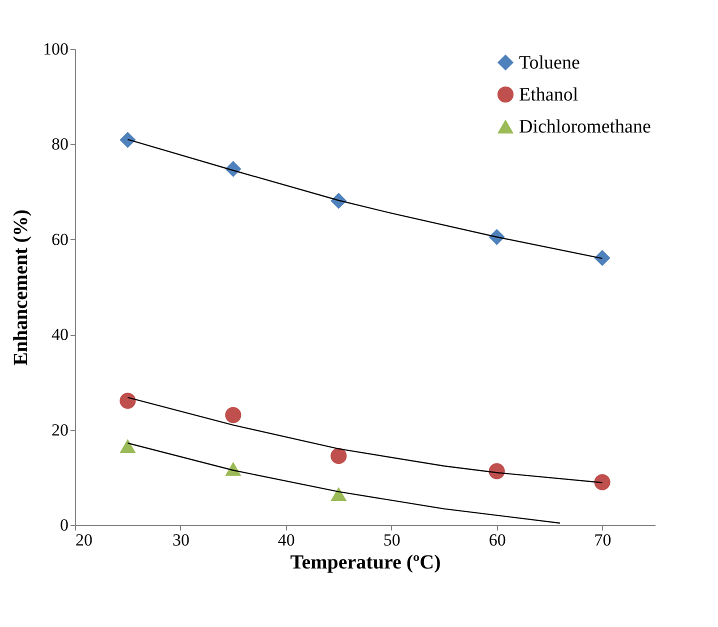 The image size is (718, 627). I want to click on x-axis-title: Temperature (ºC), so click(365, 563).